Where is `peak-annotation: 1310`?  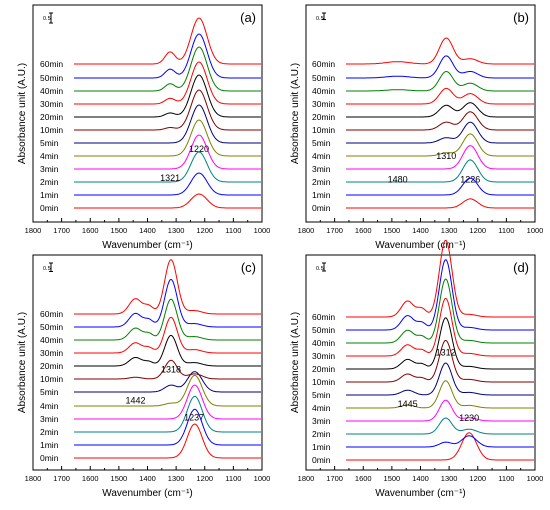
peak-annotation: 1310 is located at coordinates (446, 156).